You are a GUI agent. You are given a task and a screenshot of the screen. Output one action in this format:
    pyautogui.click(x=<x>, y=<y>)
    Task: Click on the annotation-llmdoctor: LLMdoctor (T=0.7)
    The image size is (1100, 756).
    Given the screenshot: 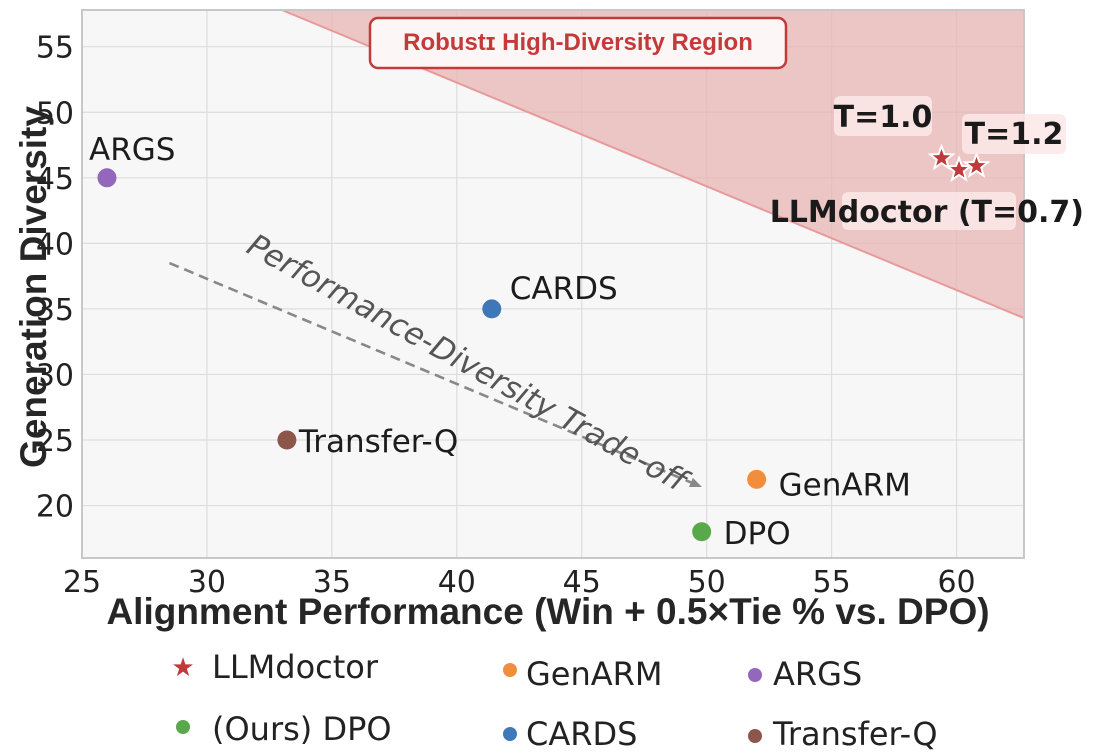 What is the action you would take?
    pyautogui.click(x=927, y=211)
    